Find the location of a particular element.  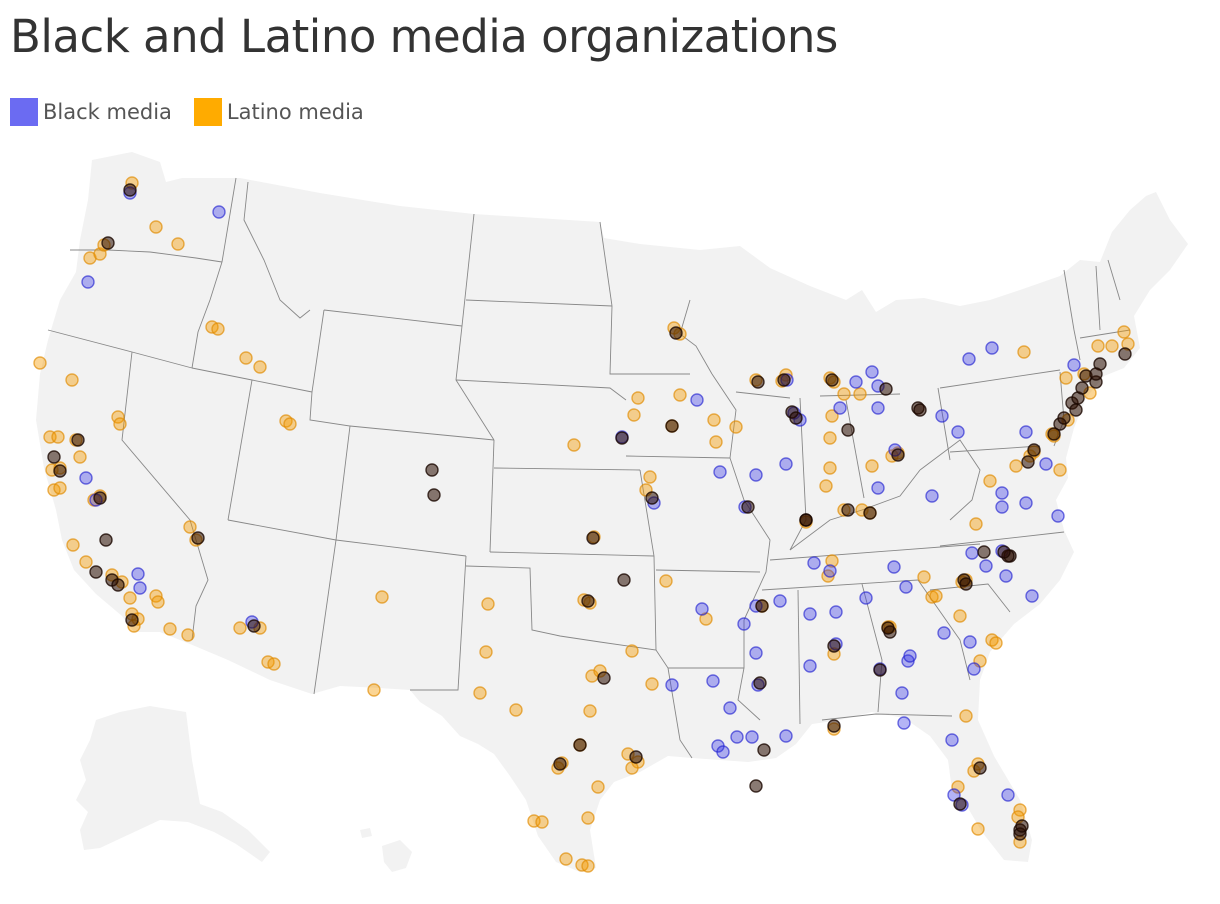

mt-nd-border is located at coordinates (468, 270).